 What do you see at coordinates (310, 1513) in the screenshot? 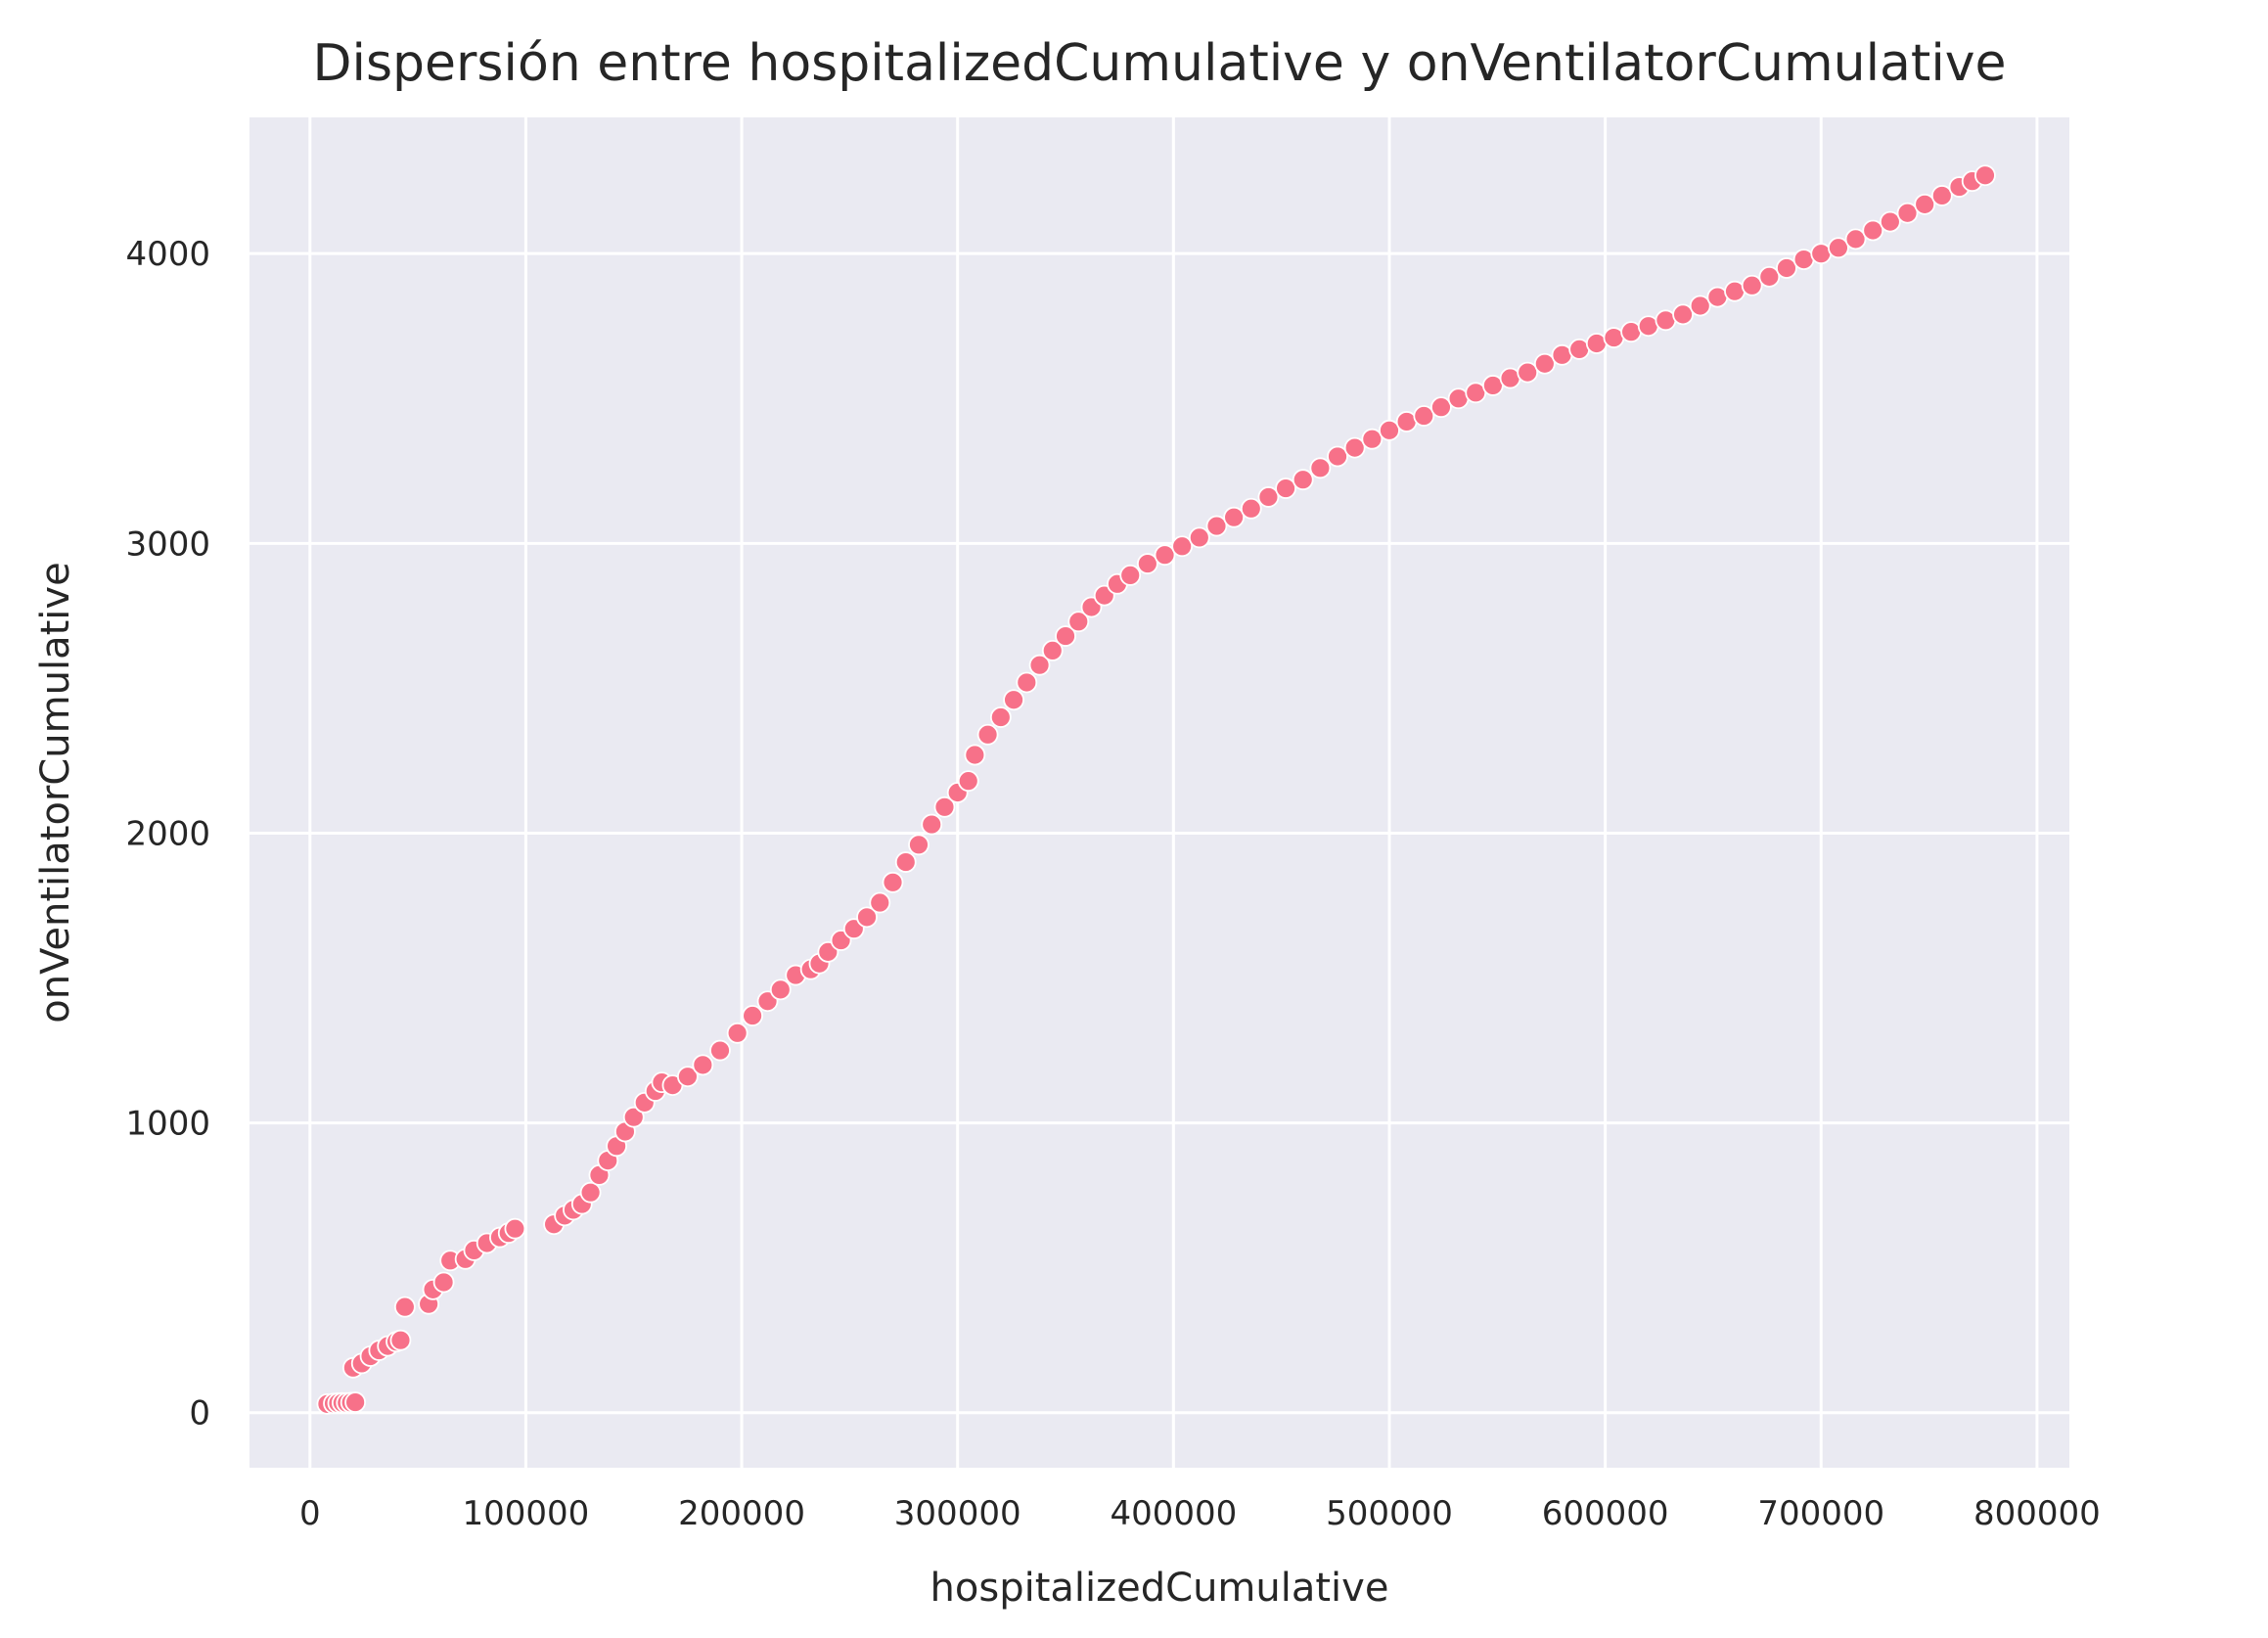
I see `x-tick-label: 0` at bounding box center [310, 1513].